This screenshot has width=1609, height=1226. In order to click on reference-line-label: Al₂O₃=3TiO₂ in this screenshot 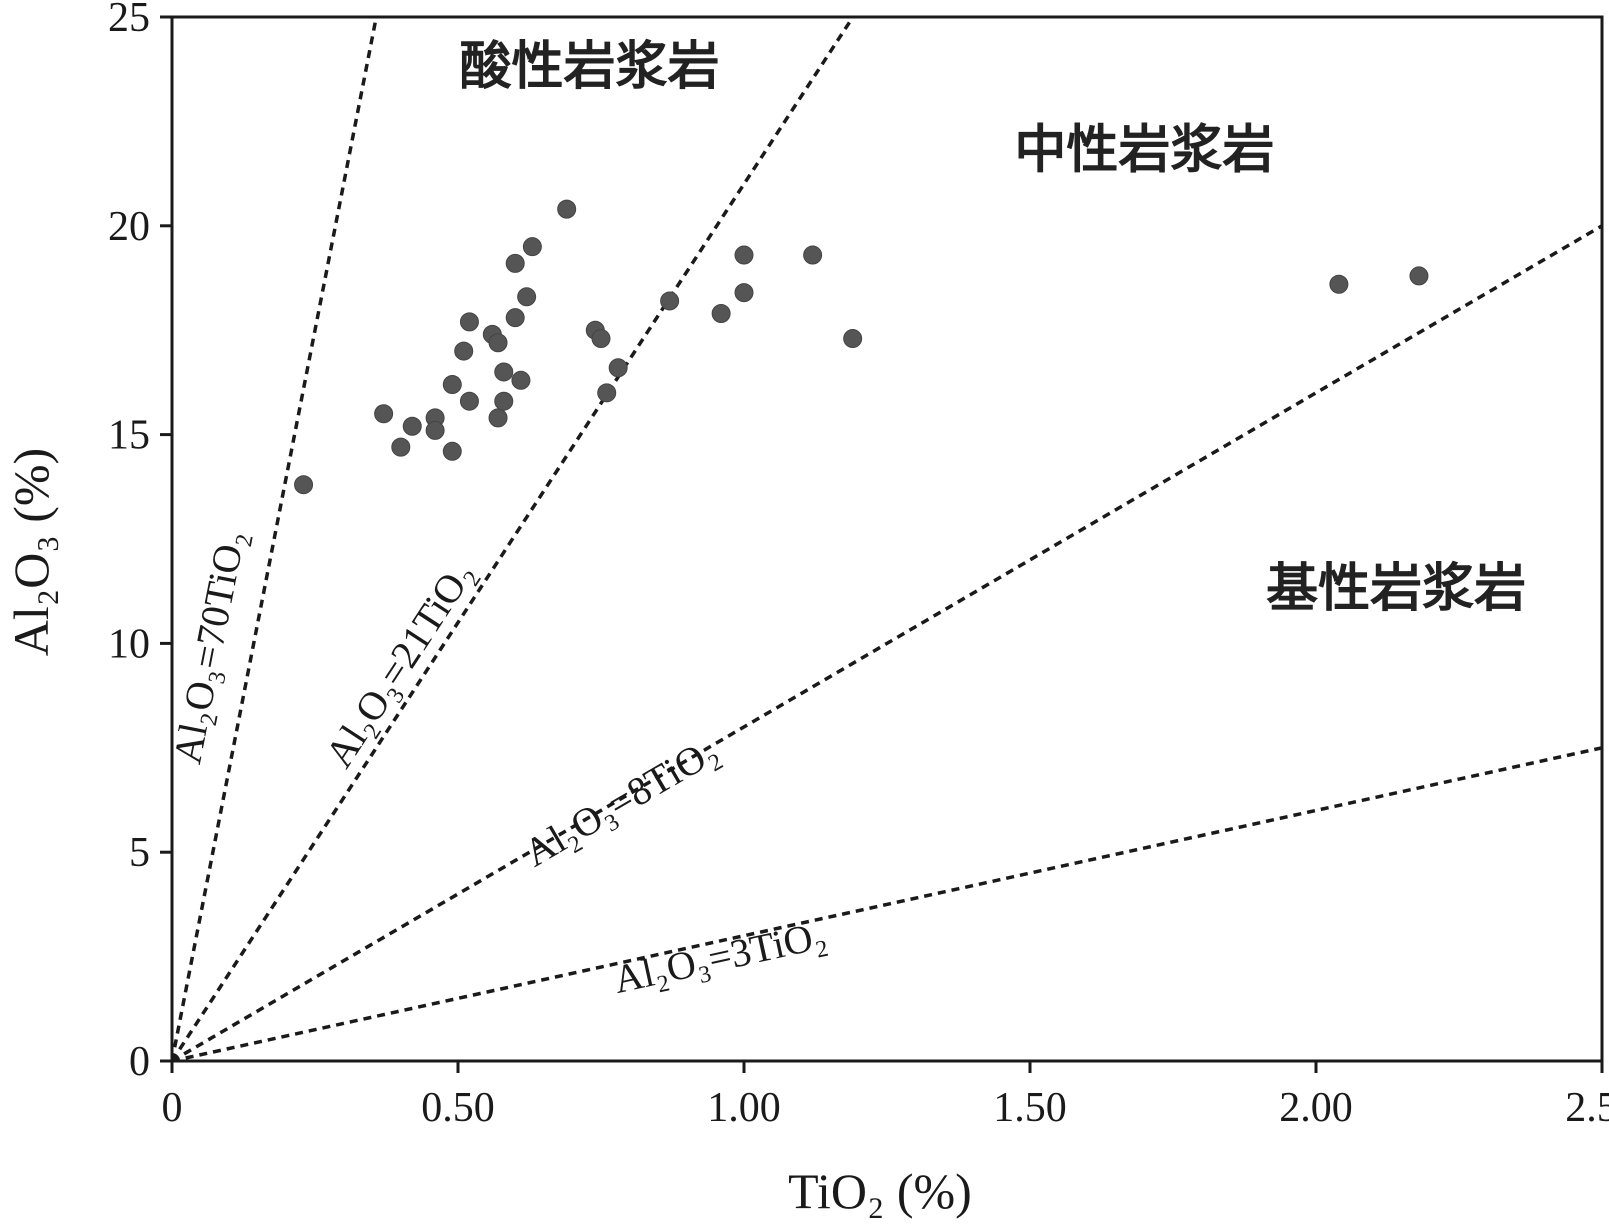, I will do `click(719, 957)`.